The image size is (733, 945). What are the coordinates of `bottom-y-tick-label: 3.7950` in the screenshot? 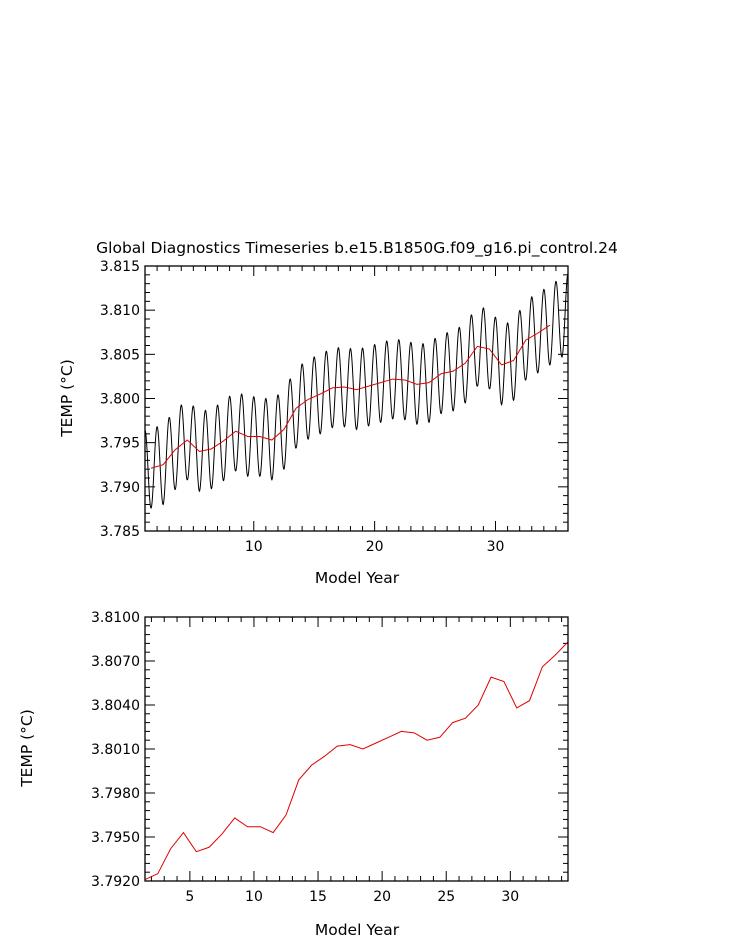 It's located at (115, 838).